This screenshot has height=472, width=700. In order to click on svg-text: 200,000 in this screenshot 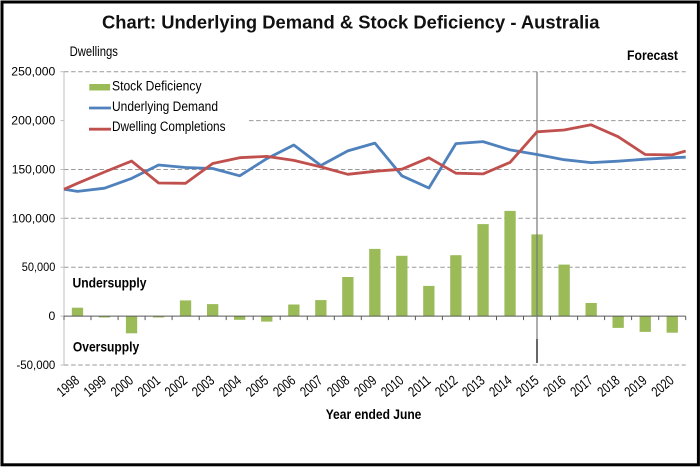, I will do `click(33, 121)`.